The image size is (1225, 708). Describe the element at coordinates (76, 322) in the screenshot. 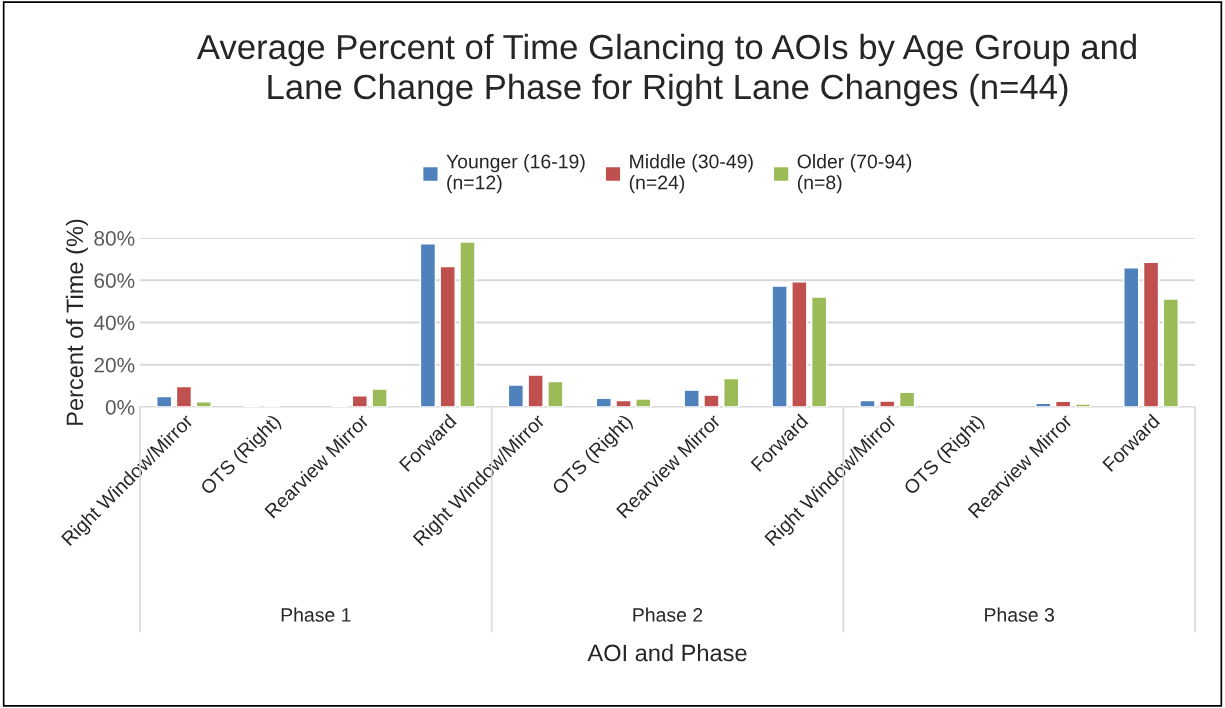

I see `y-axis-title: Percent of Time (%)` at that location.